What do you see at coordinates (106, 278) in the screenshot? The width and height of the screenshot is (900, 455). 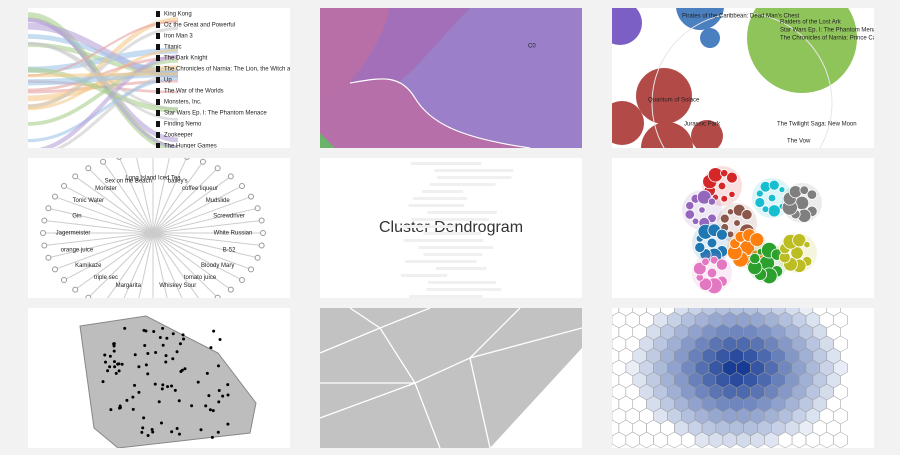 I see `label: triple sec` at bounding box center [106, 278].